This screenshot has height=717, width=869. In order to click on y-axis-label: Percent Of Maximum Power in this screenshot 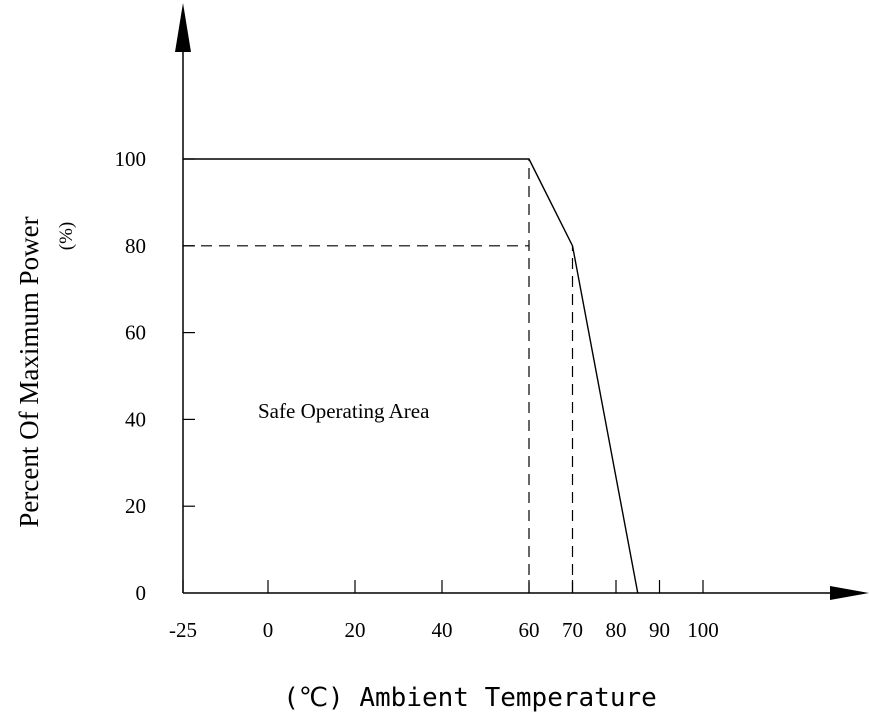, I will do `click(29, 371)`.